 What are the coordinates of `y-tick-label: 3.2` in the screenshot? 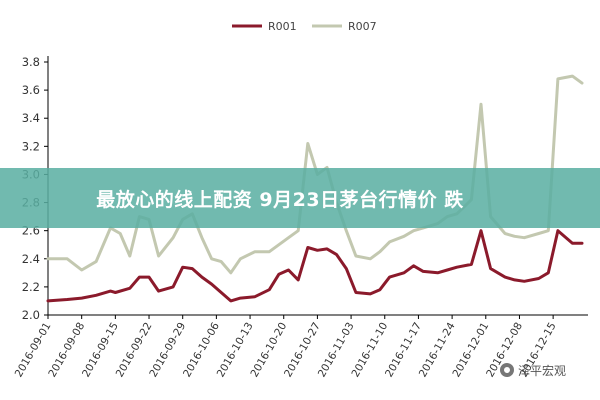 It's located at (31, 146).